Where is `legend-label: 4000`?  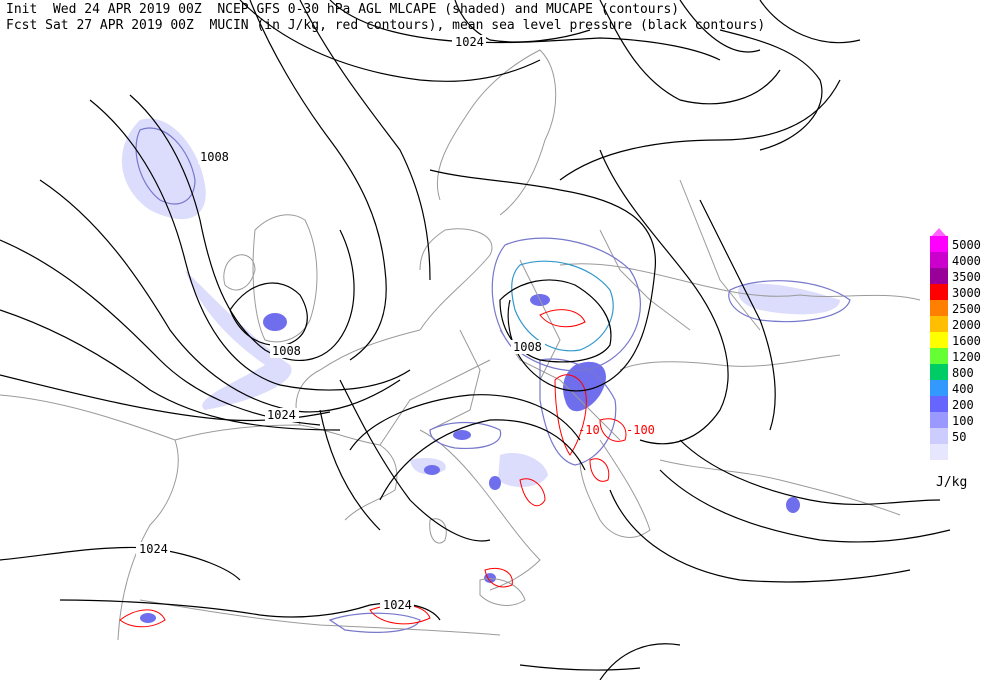
legend-label: 4000 is located at coordinates (966, 261).